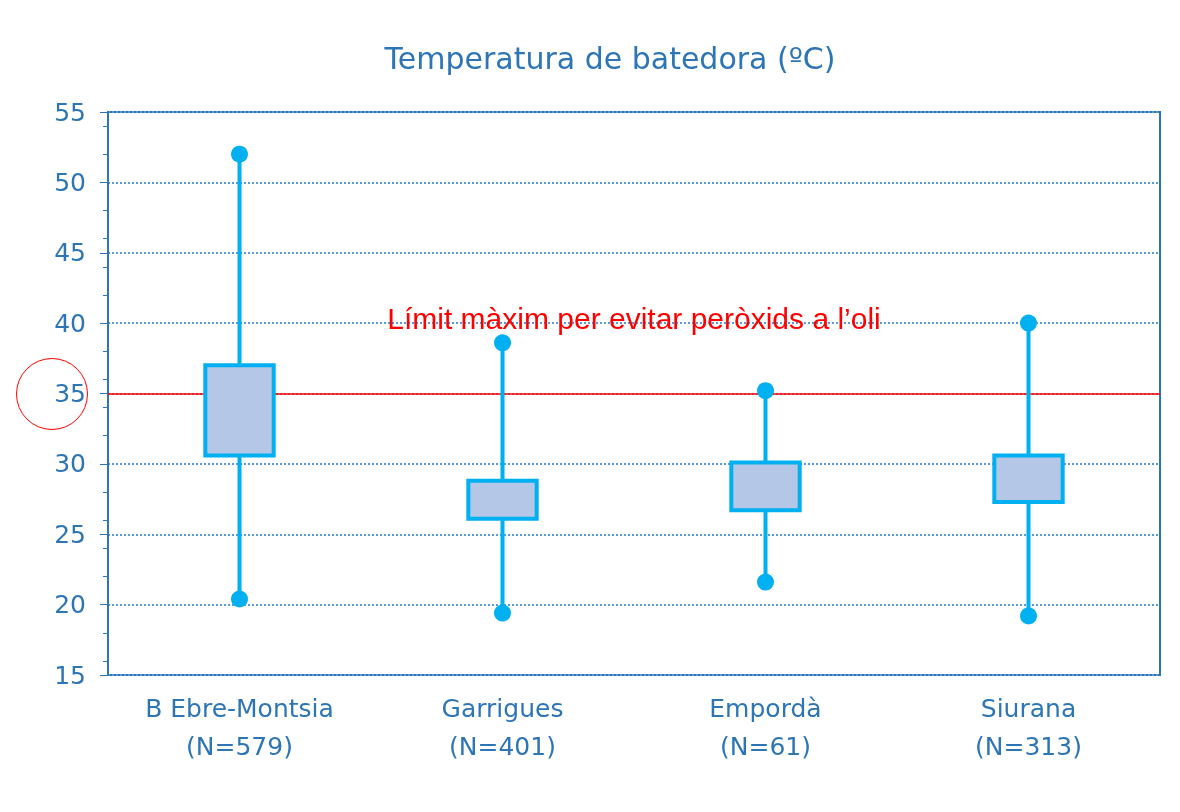 This screenshot has width=1180, height=812. I want to click on y-tick-label: 50, so click(70, 182).